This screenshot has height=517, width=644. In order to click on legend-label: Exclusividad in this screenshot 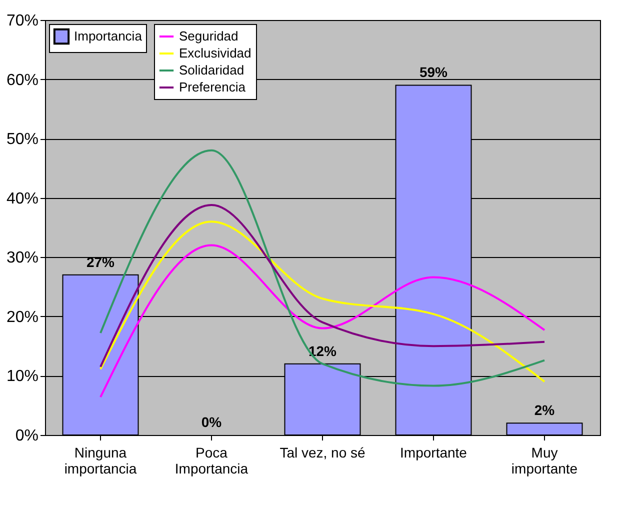, I will do `click(215, 53)`.